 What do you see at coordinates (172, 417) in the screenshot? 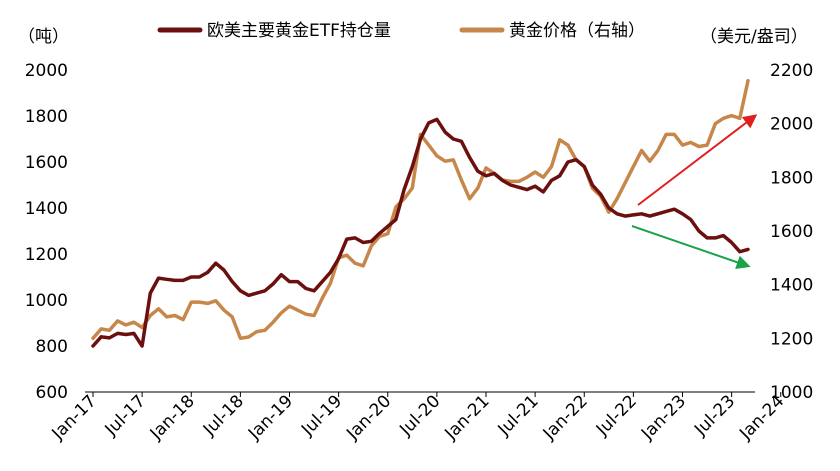
I see `x-tick-label: Jan-18` at bounding box center [172, 417].